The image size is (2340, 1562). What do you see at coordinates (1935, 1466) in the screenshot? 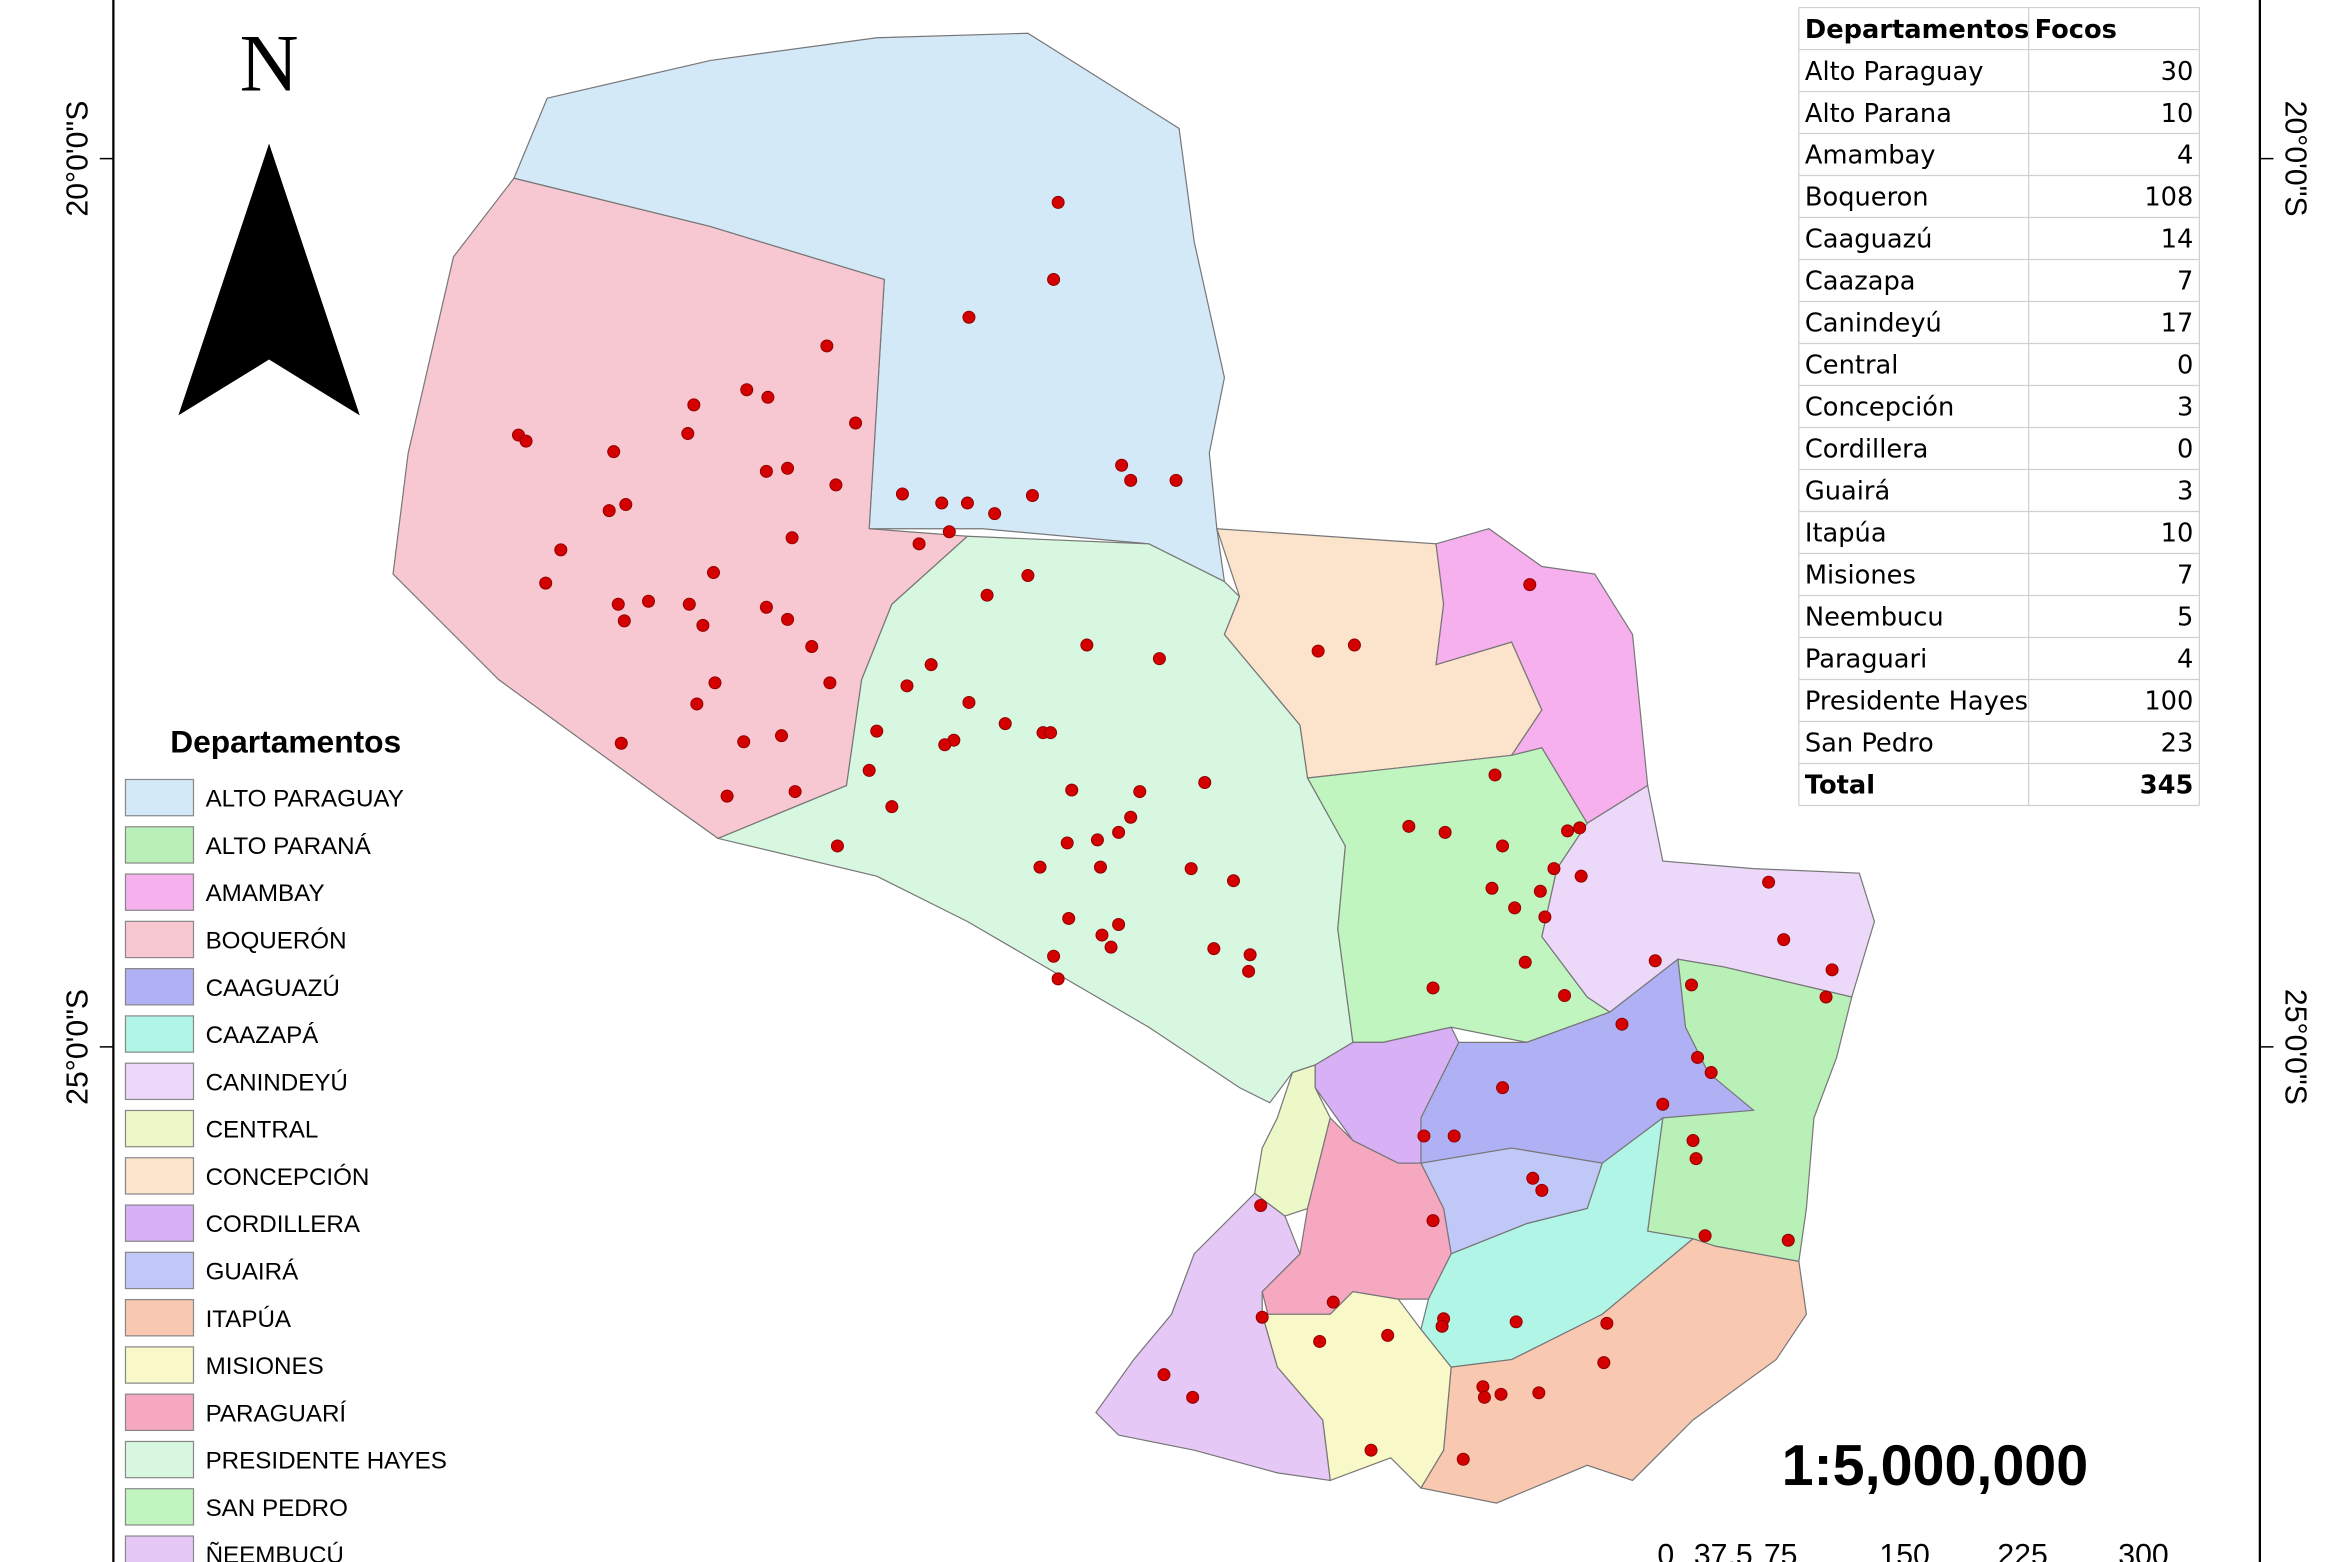
I see `scale-ratio: 1:5,000,000` at bounding box center [1935, 1466].